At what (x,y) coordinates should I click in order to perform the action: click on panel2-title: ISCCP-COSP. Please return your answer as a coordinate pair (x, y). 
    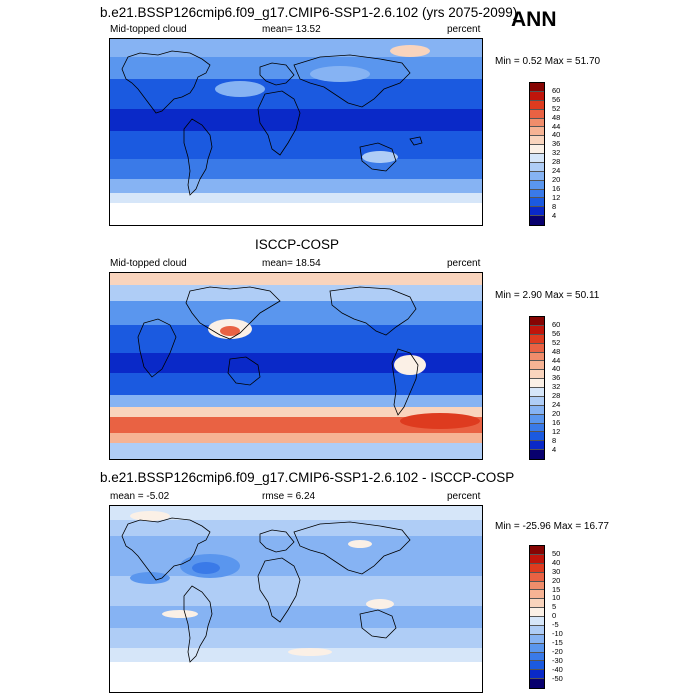
    Looking at the image, I should click on (297, 244).